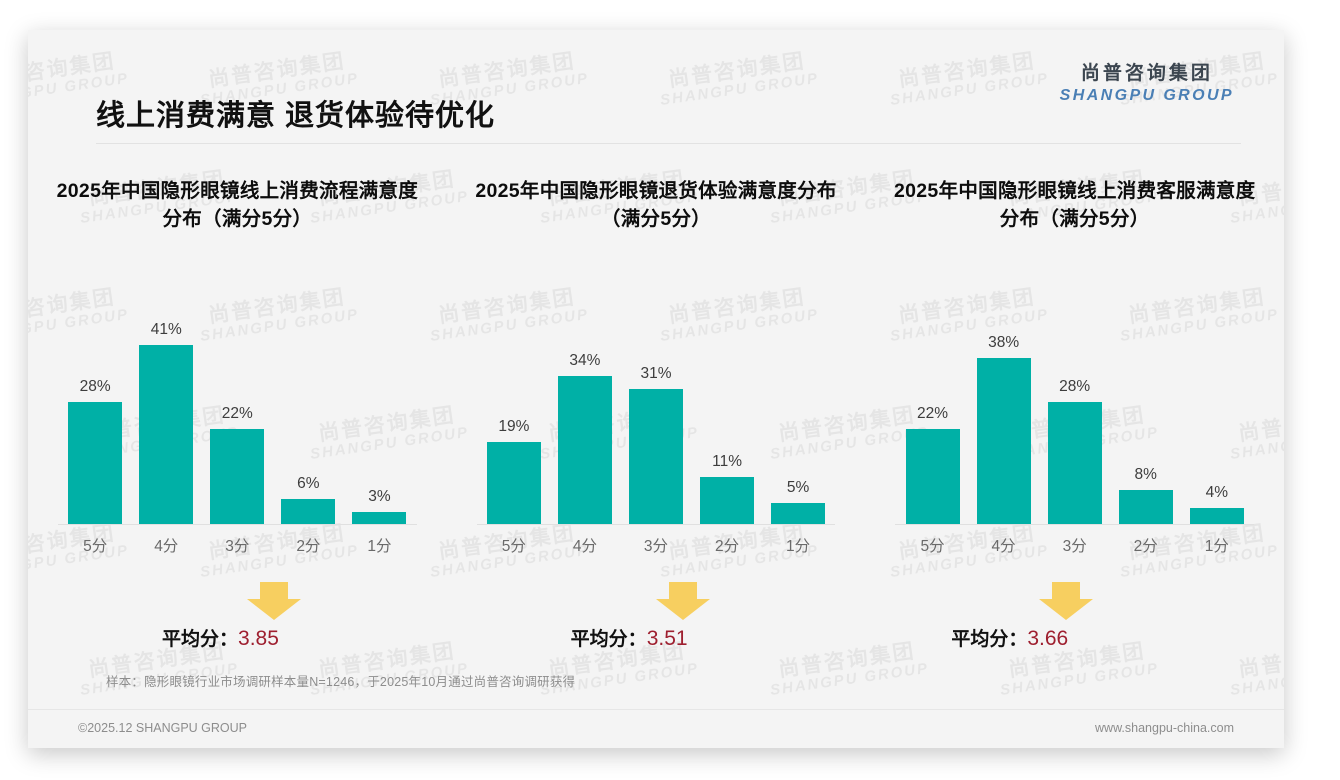 This screenshot has height=780, width=1340. Describe the element at coordinates (656, 81) in the screenshot. I see `slide-header: 线上消费满意 退货体验待优化 尚普咨询集团 SHANGPU GROUP` at that location.